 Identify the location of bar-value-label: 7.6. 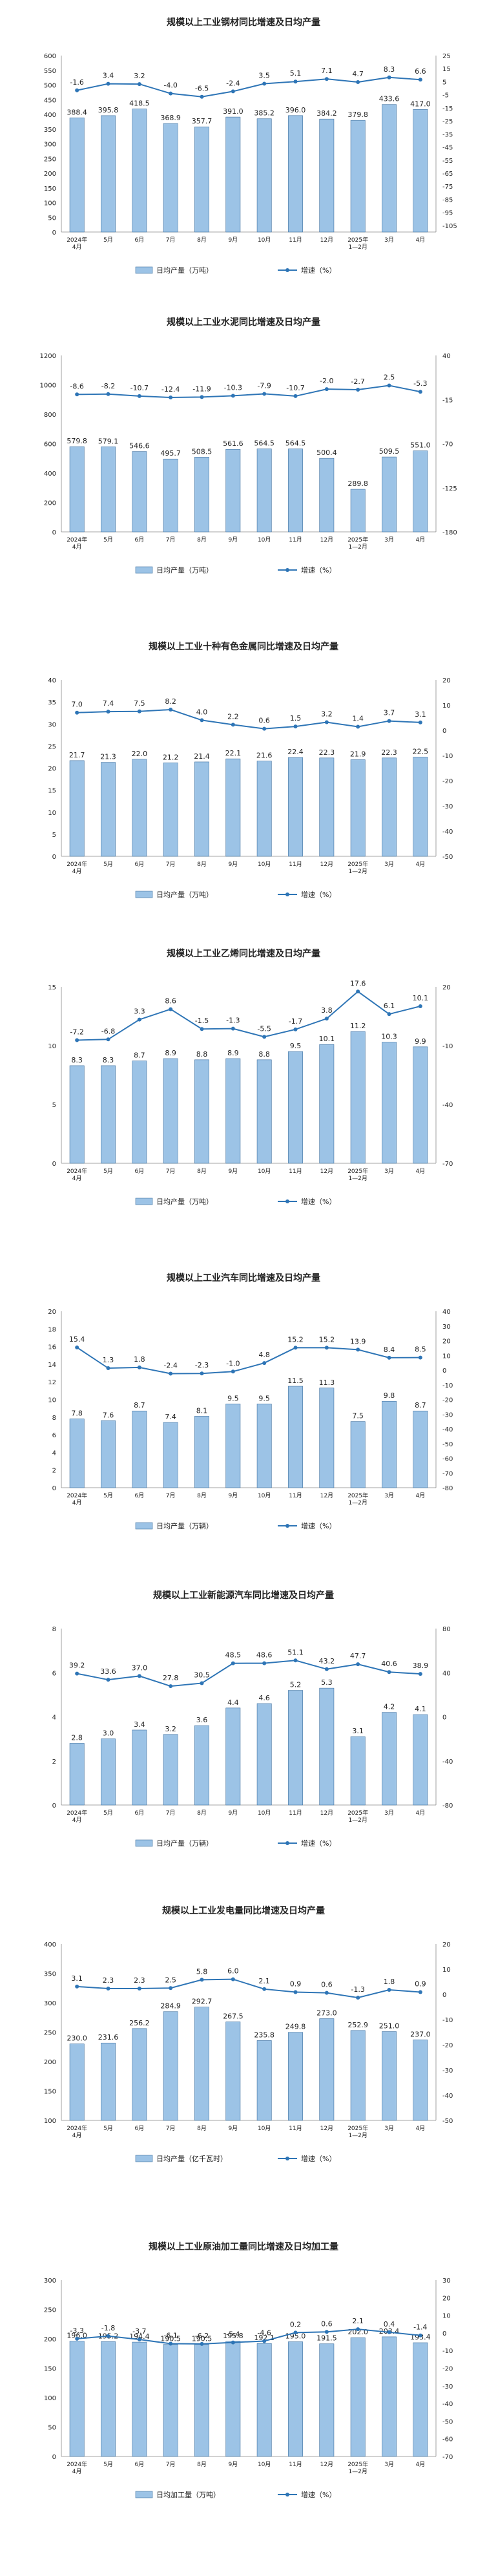
(108, 1415).